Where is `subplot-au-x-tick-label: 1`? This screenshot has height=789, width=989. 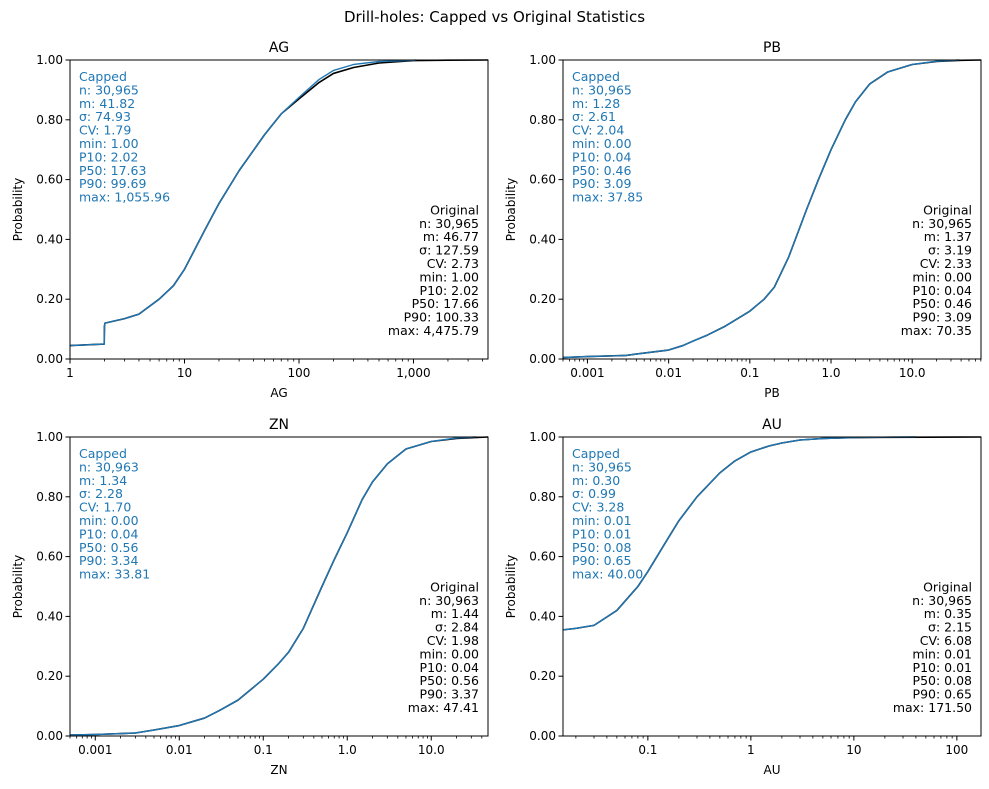
subplot-au-x-tick-label: 1 is located at coordinates (751, 750).